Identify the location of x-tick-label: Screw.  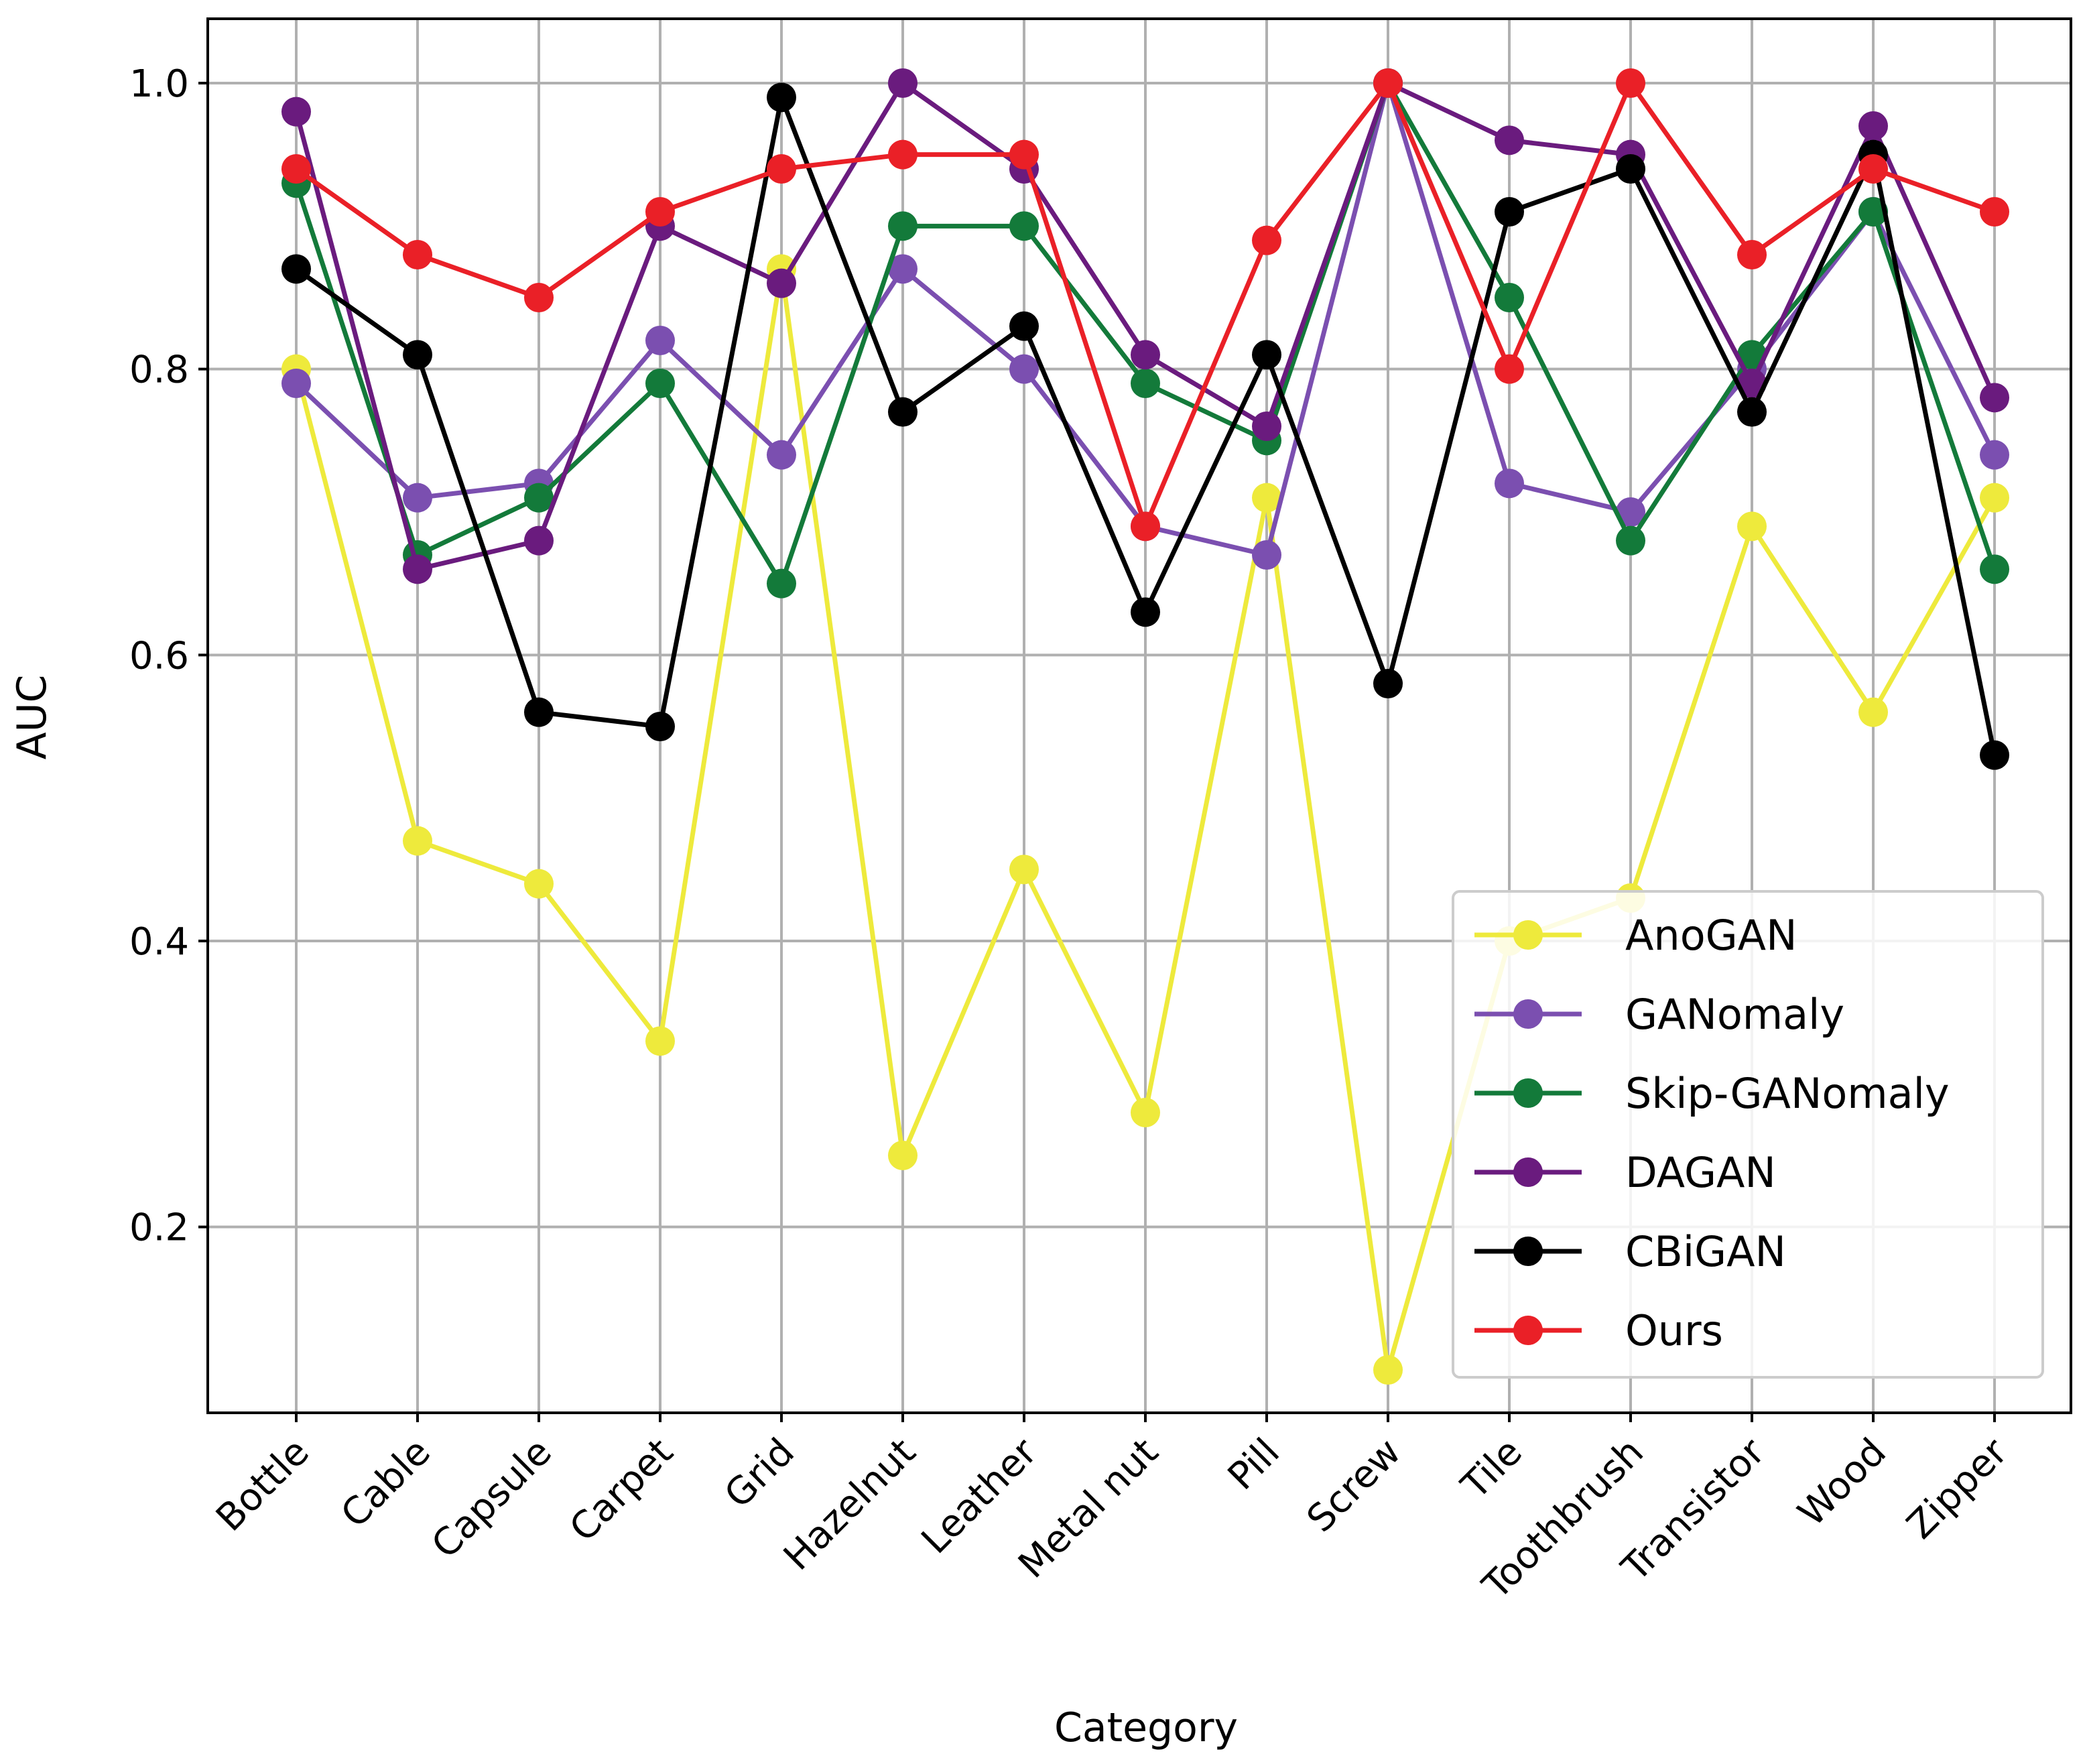
(1354, 1486).